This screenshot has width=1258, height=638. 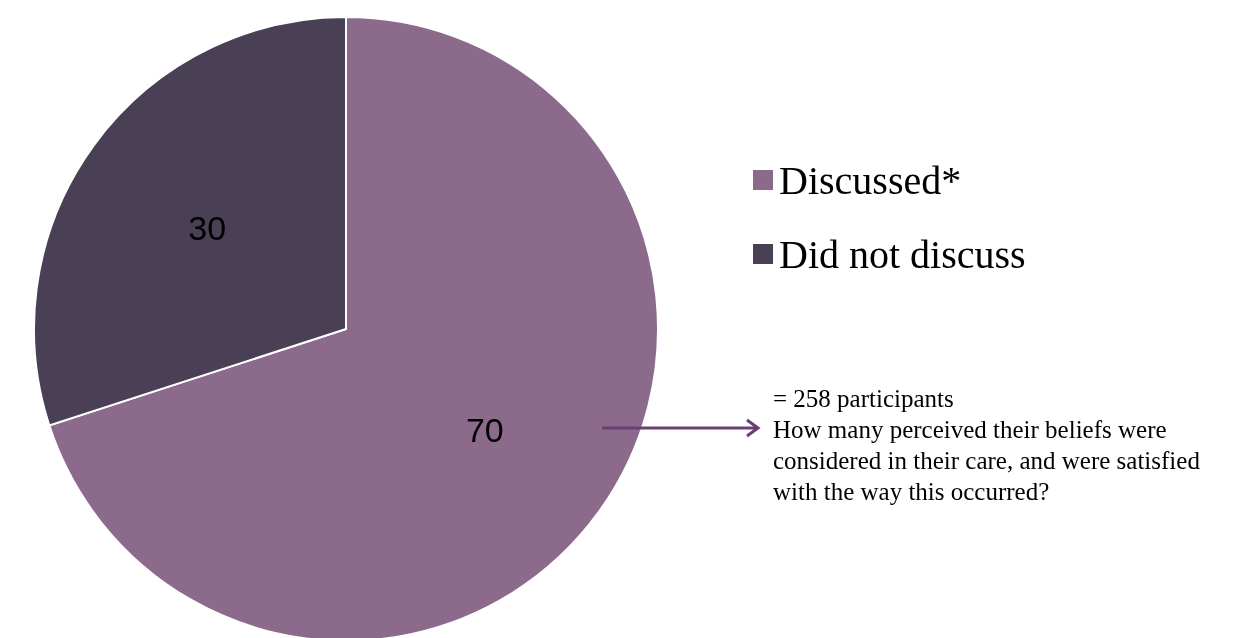 I want to click on text: How many perceived their beliefs were considered in their care, and were satisfied with the way this occurred?, so click(x=987, y=461).